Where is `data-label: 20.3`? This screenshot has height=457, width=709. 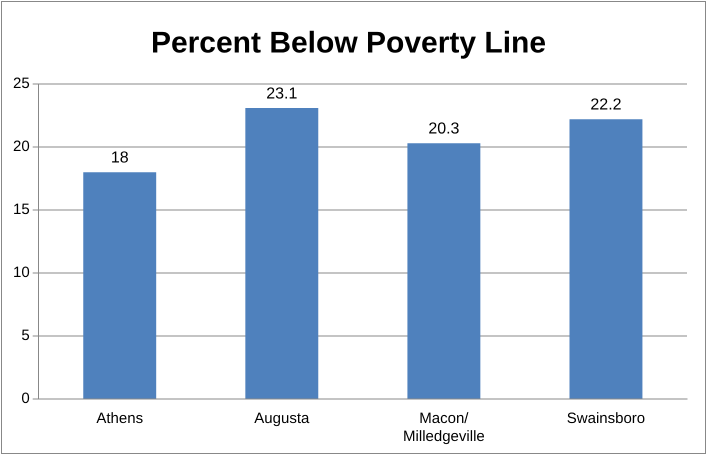 data-label: 20.3 is located at coordinates (444, 129).